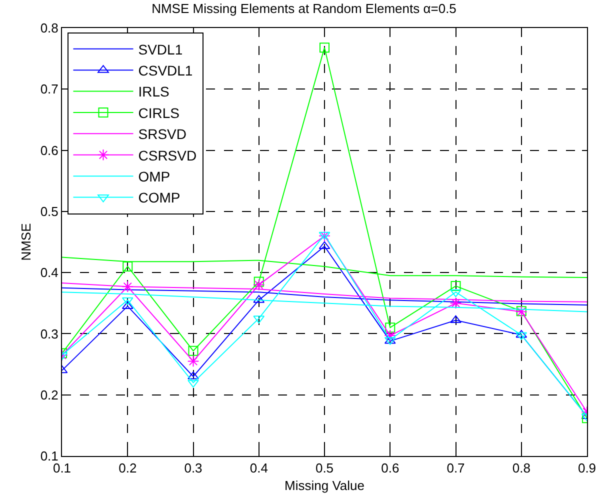  I want to click on x-tick-label: 0.2, so click(127, 468).